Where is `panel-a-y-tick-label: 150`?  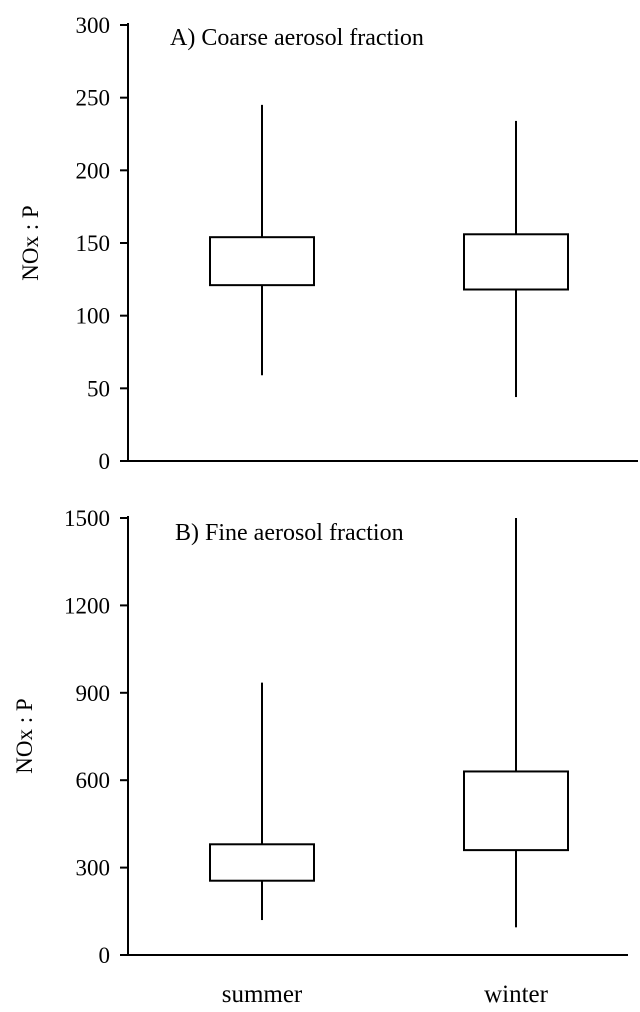 panel-a-y-tick-label: 150 is located at coordinates (93, 243).